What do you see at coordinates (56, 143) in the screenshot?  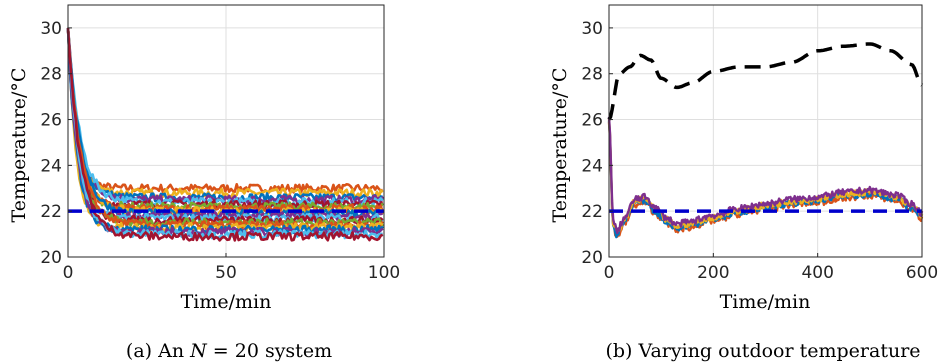 I see `panel-a-y-tick-labels: 20 22 24 26 28 30` at bounding box center [56, 143].